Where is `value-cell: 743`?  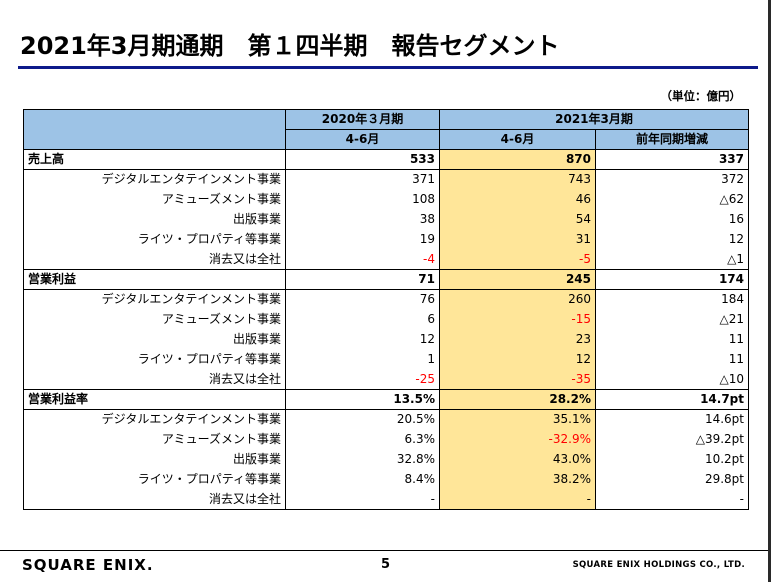
value-cell: 743 is located at coordinates (517, 179).